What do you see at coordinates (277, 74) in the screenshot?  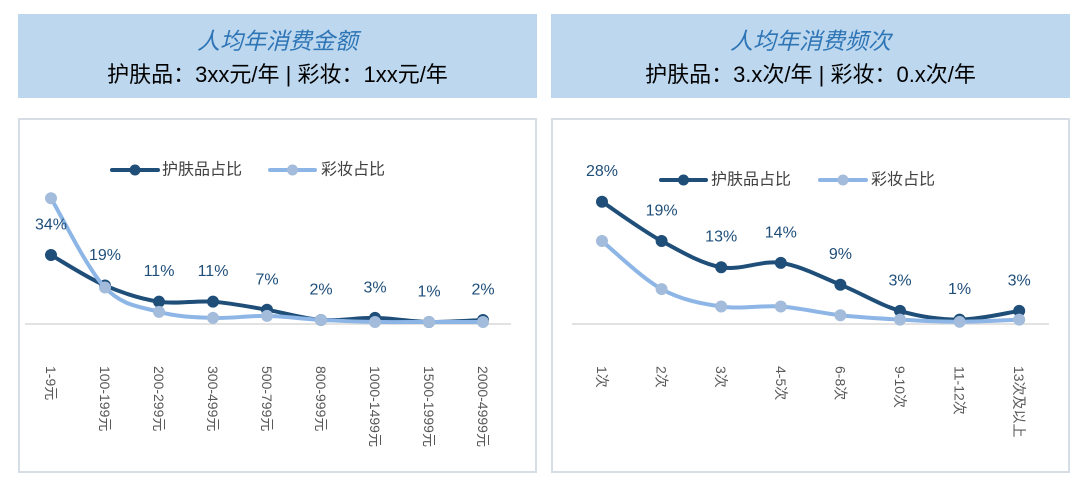 I see `chart-subtitle: 护肤品：3xx元/年 | 彩妆：1xx元/年` at bounding box center [277, 74].